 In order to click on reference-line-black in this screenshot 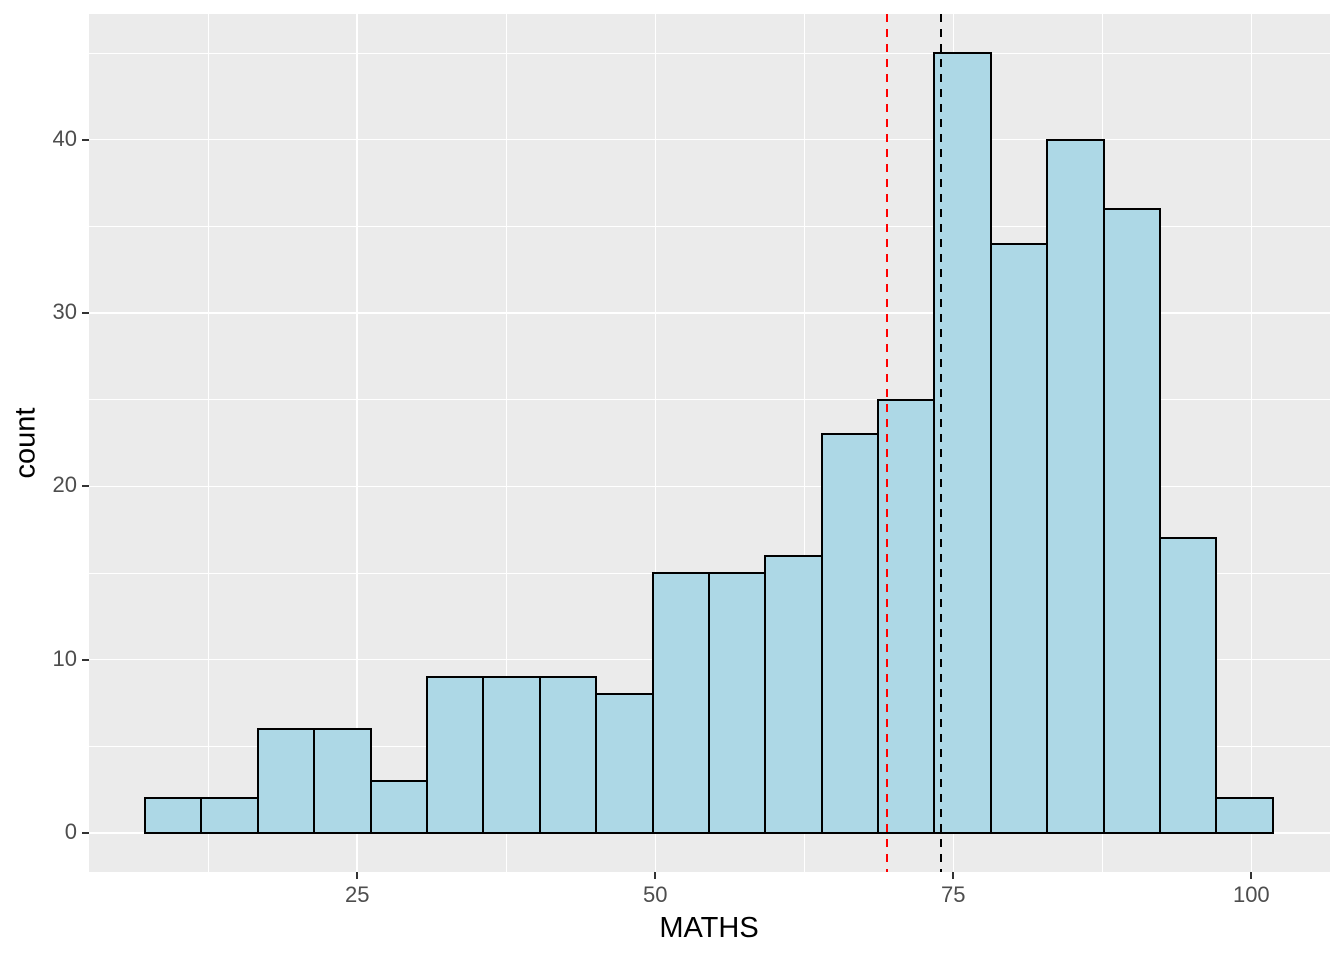, I will do `click(941, 443)`.